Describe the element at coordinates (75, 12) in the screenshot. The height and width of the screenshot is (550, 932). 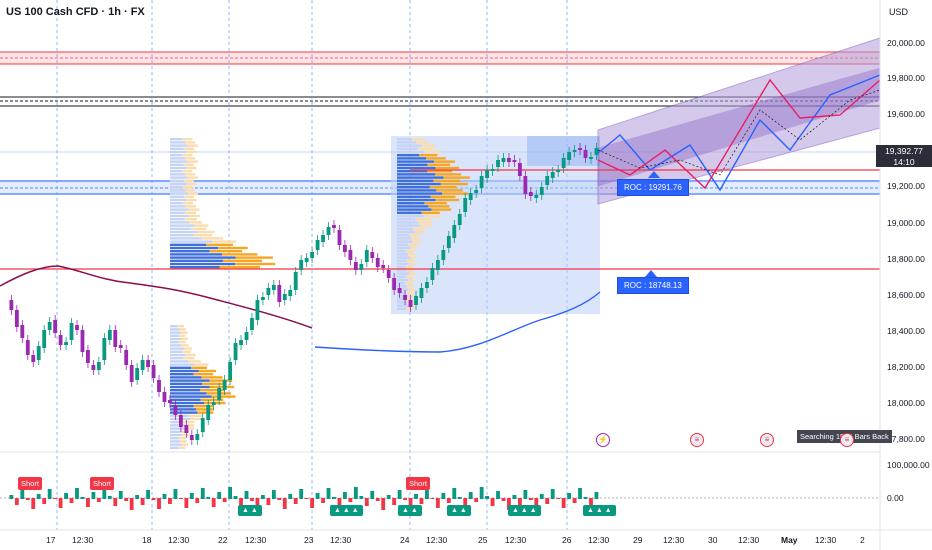
I see `symbol-title: US 100 Cash CFD · 1h · FX` at that location.